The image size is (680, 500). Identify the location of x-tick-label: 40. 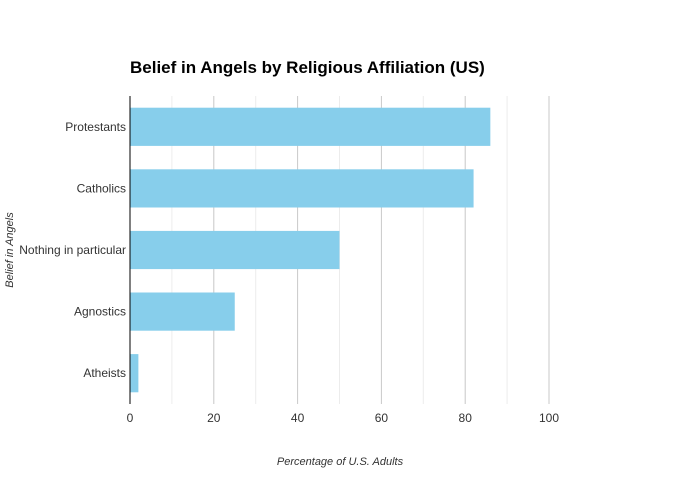
(298, 418).